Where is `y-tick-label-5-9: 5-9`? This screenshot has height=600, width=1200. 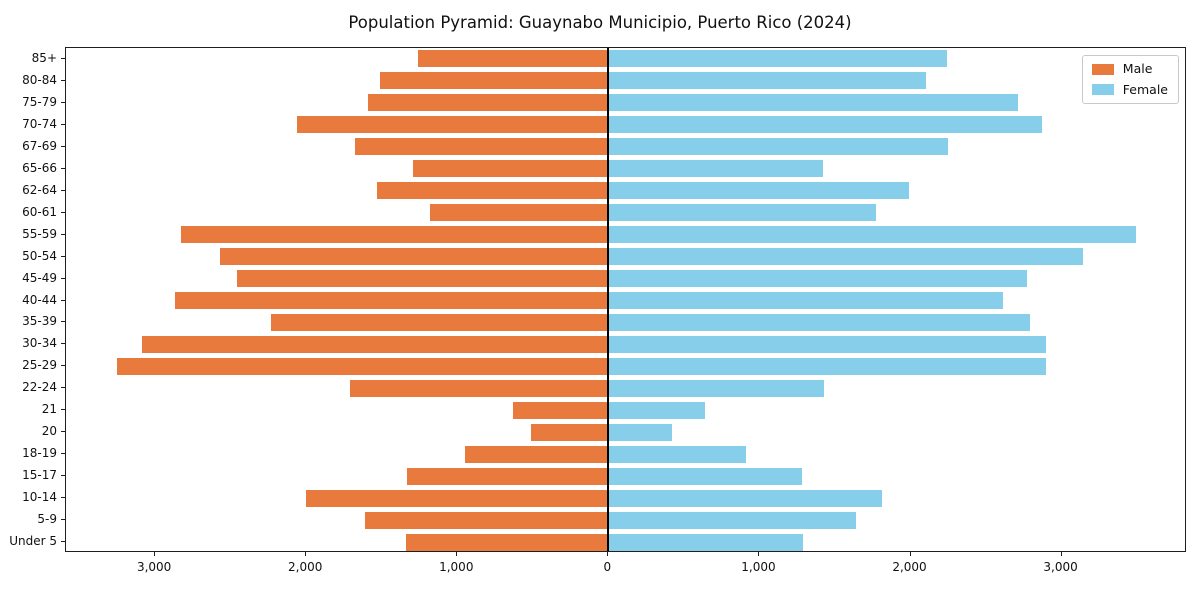 y-tick-label-5-9: 5-9 is located at coordinates (47, 519).